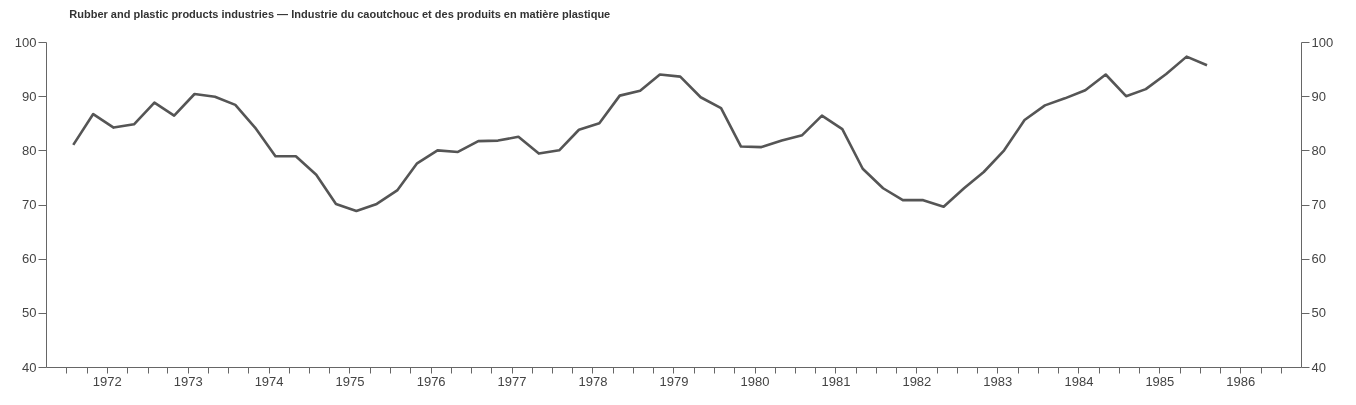  Describe the element at coordinates (917, 381) in the screenshot. I see `x-tick-label: 1982` at that location.